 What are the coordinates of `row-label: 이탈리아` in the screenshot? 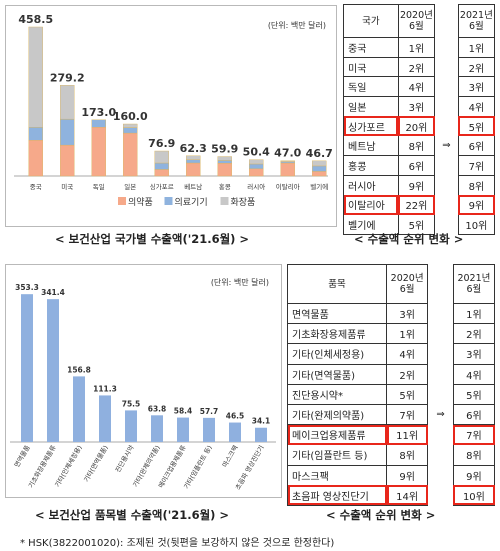 It's located at (371, 205).